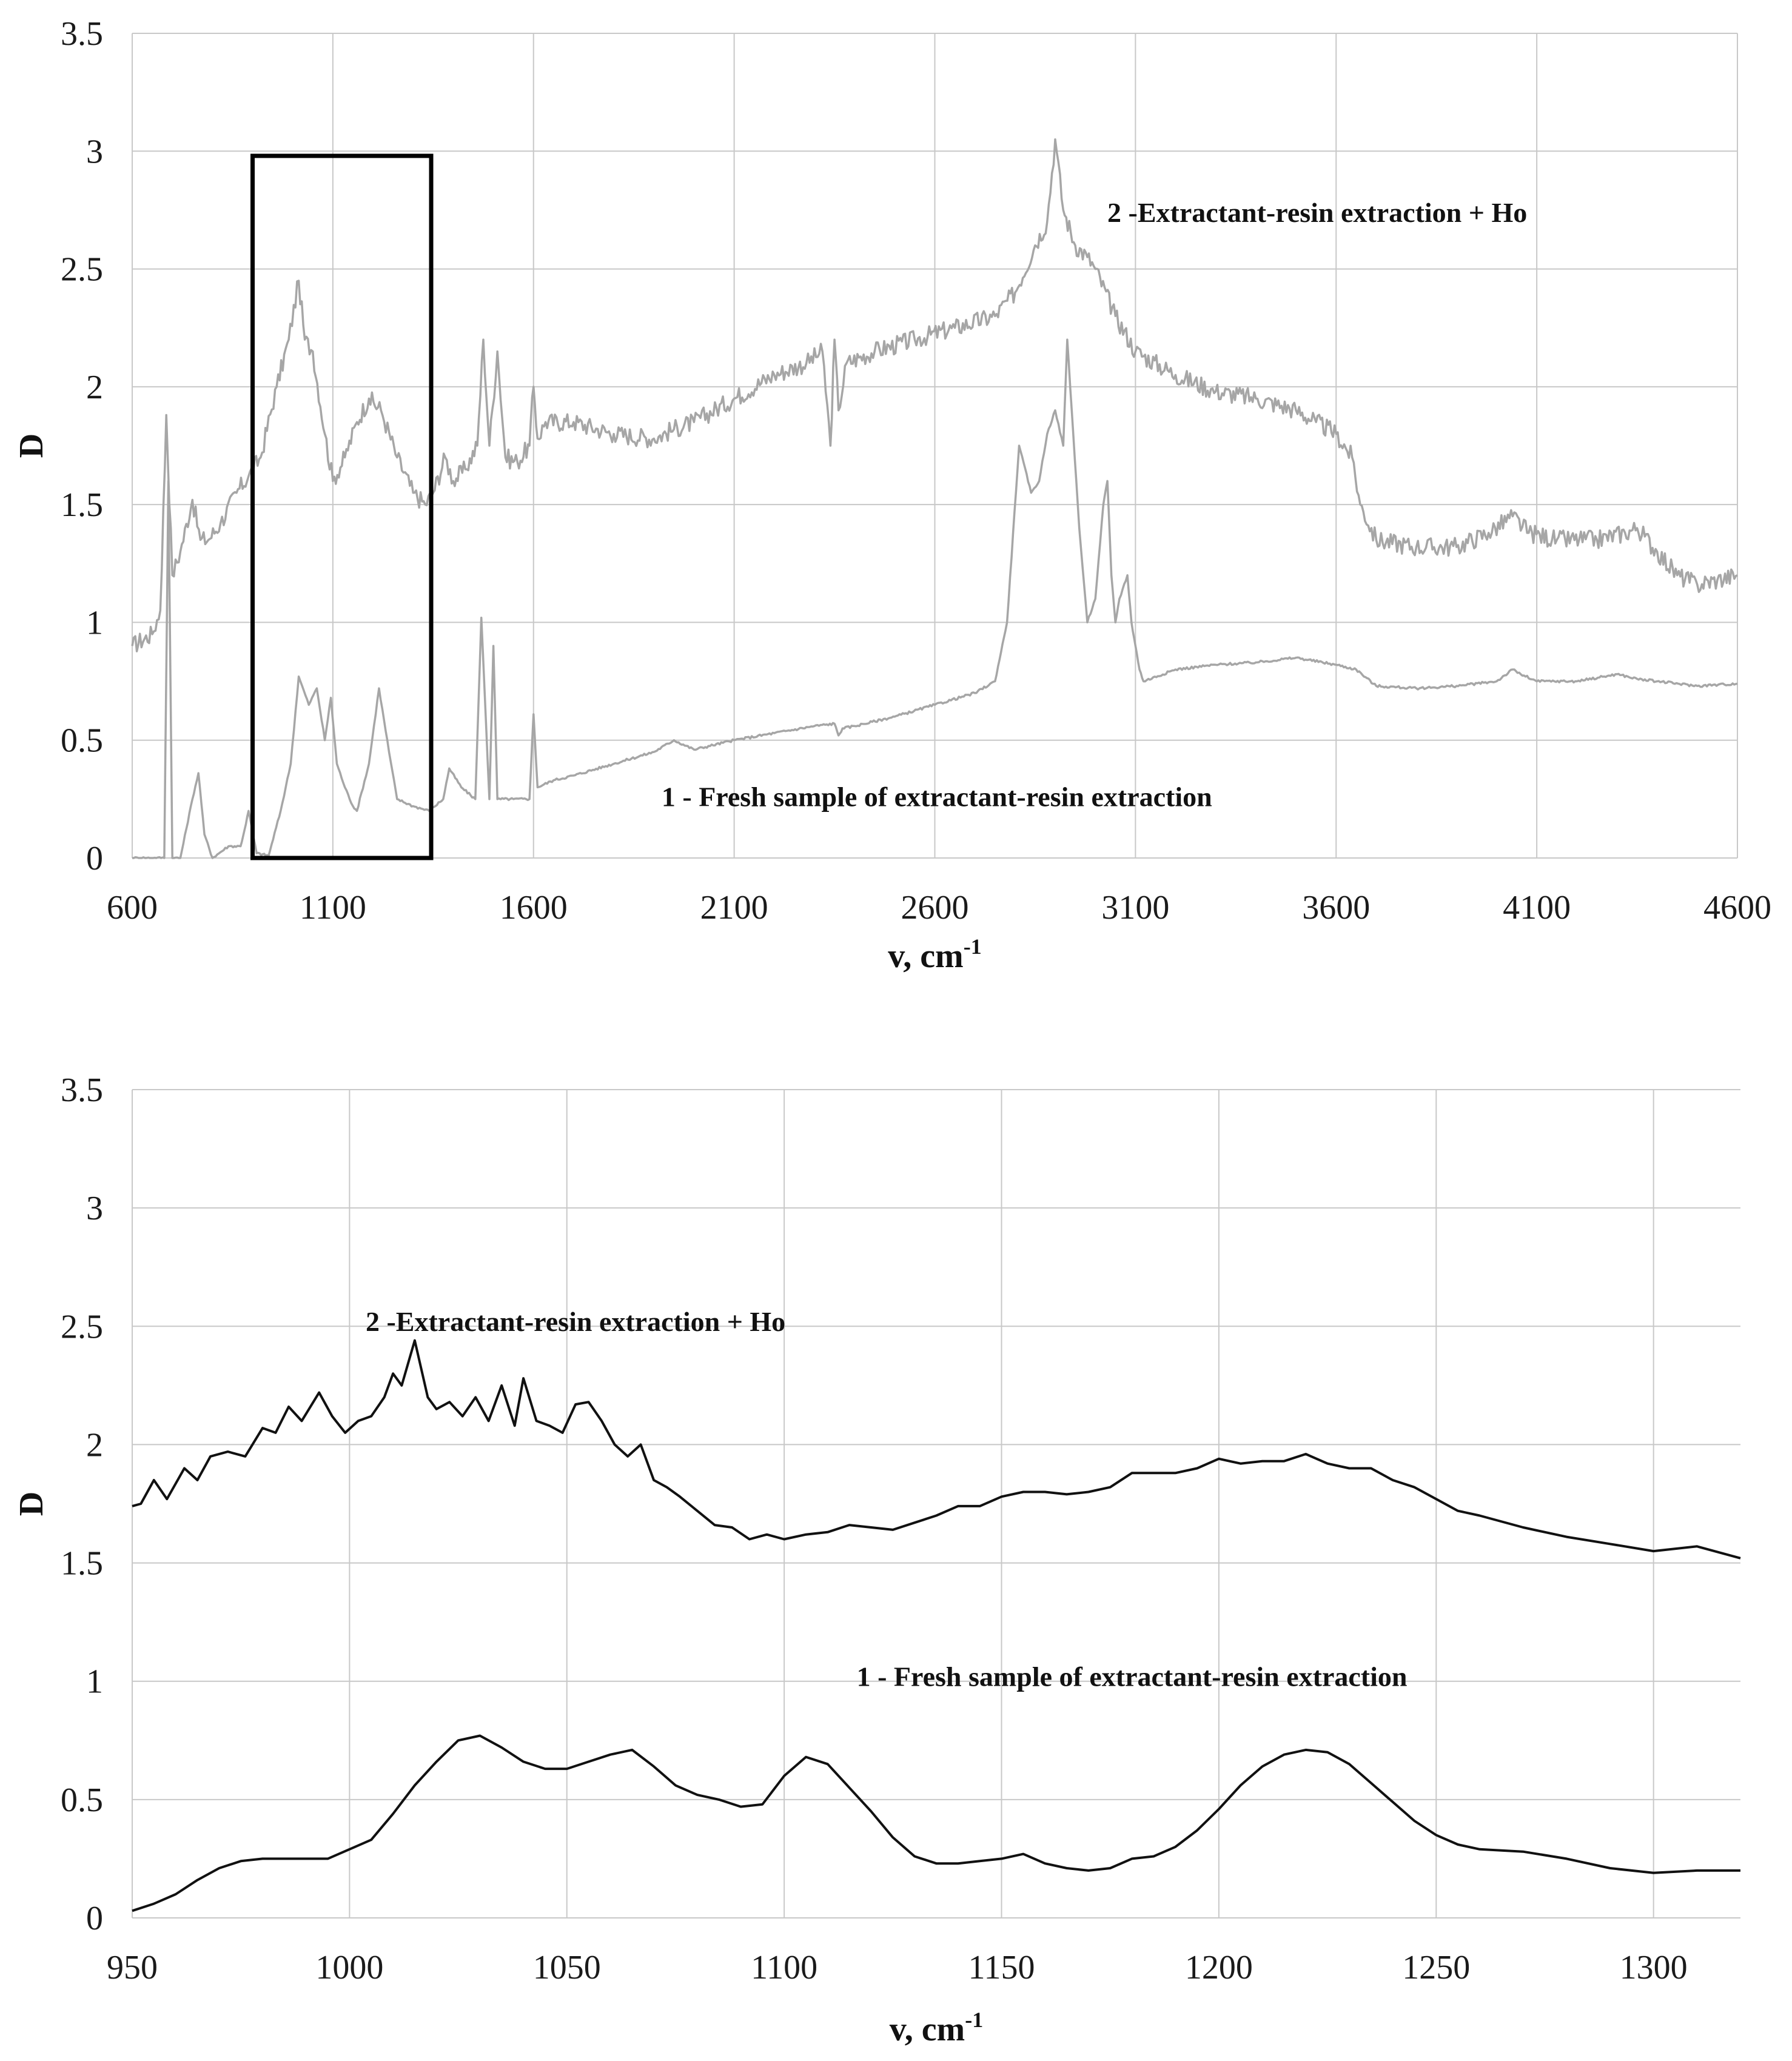  Describe the element at coordinates (1135, 908) in the screenshot. I see `x-tick-label: 3100` at that location.